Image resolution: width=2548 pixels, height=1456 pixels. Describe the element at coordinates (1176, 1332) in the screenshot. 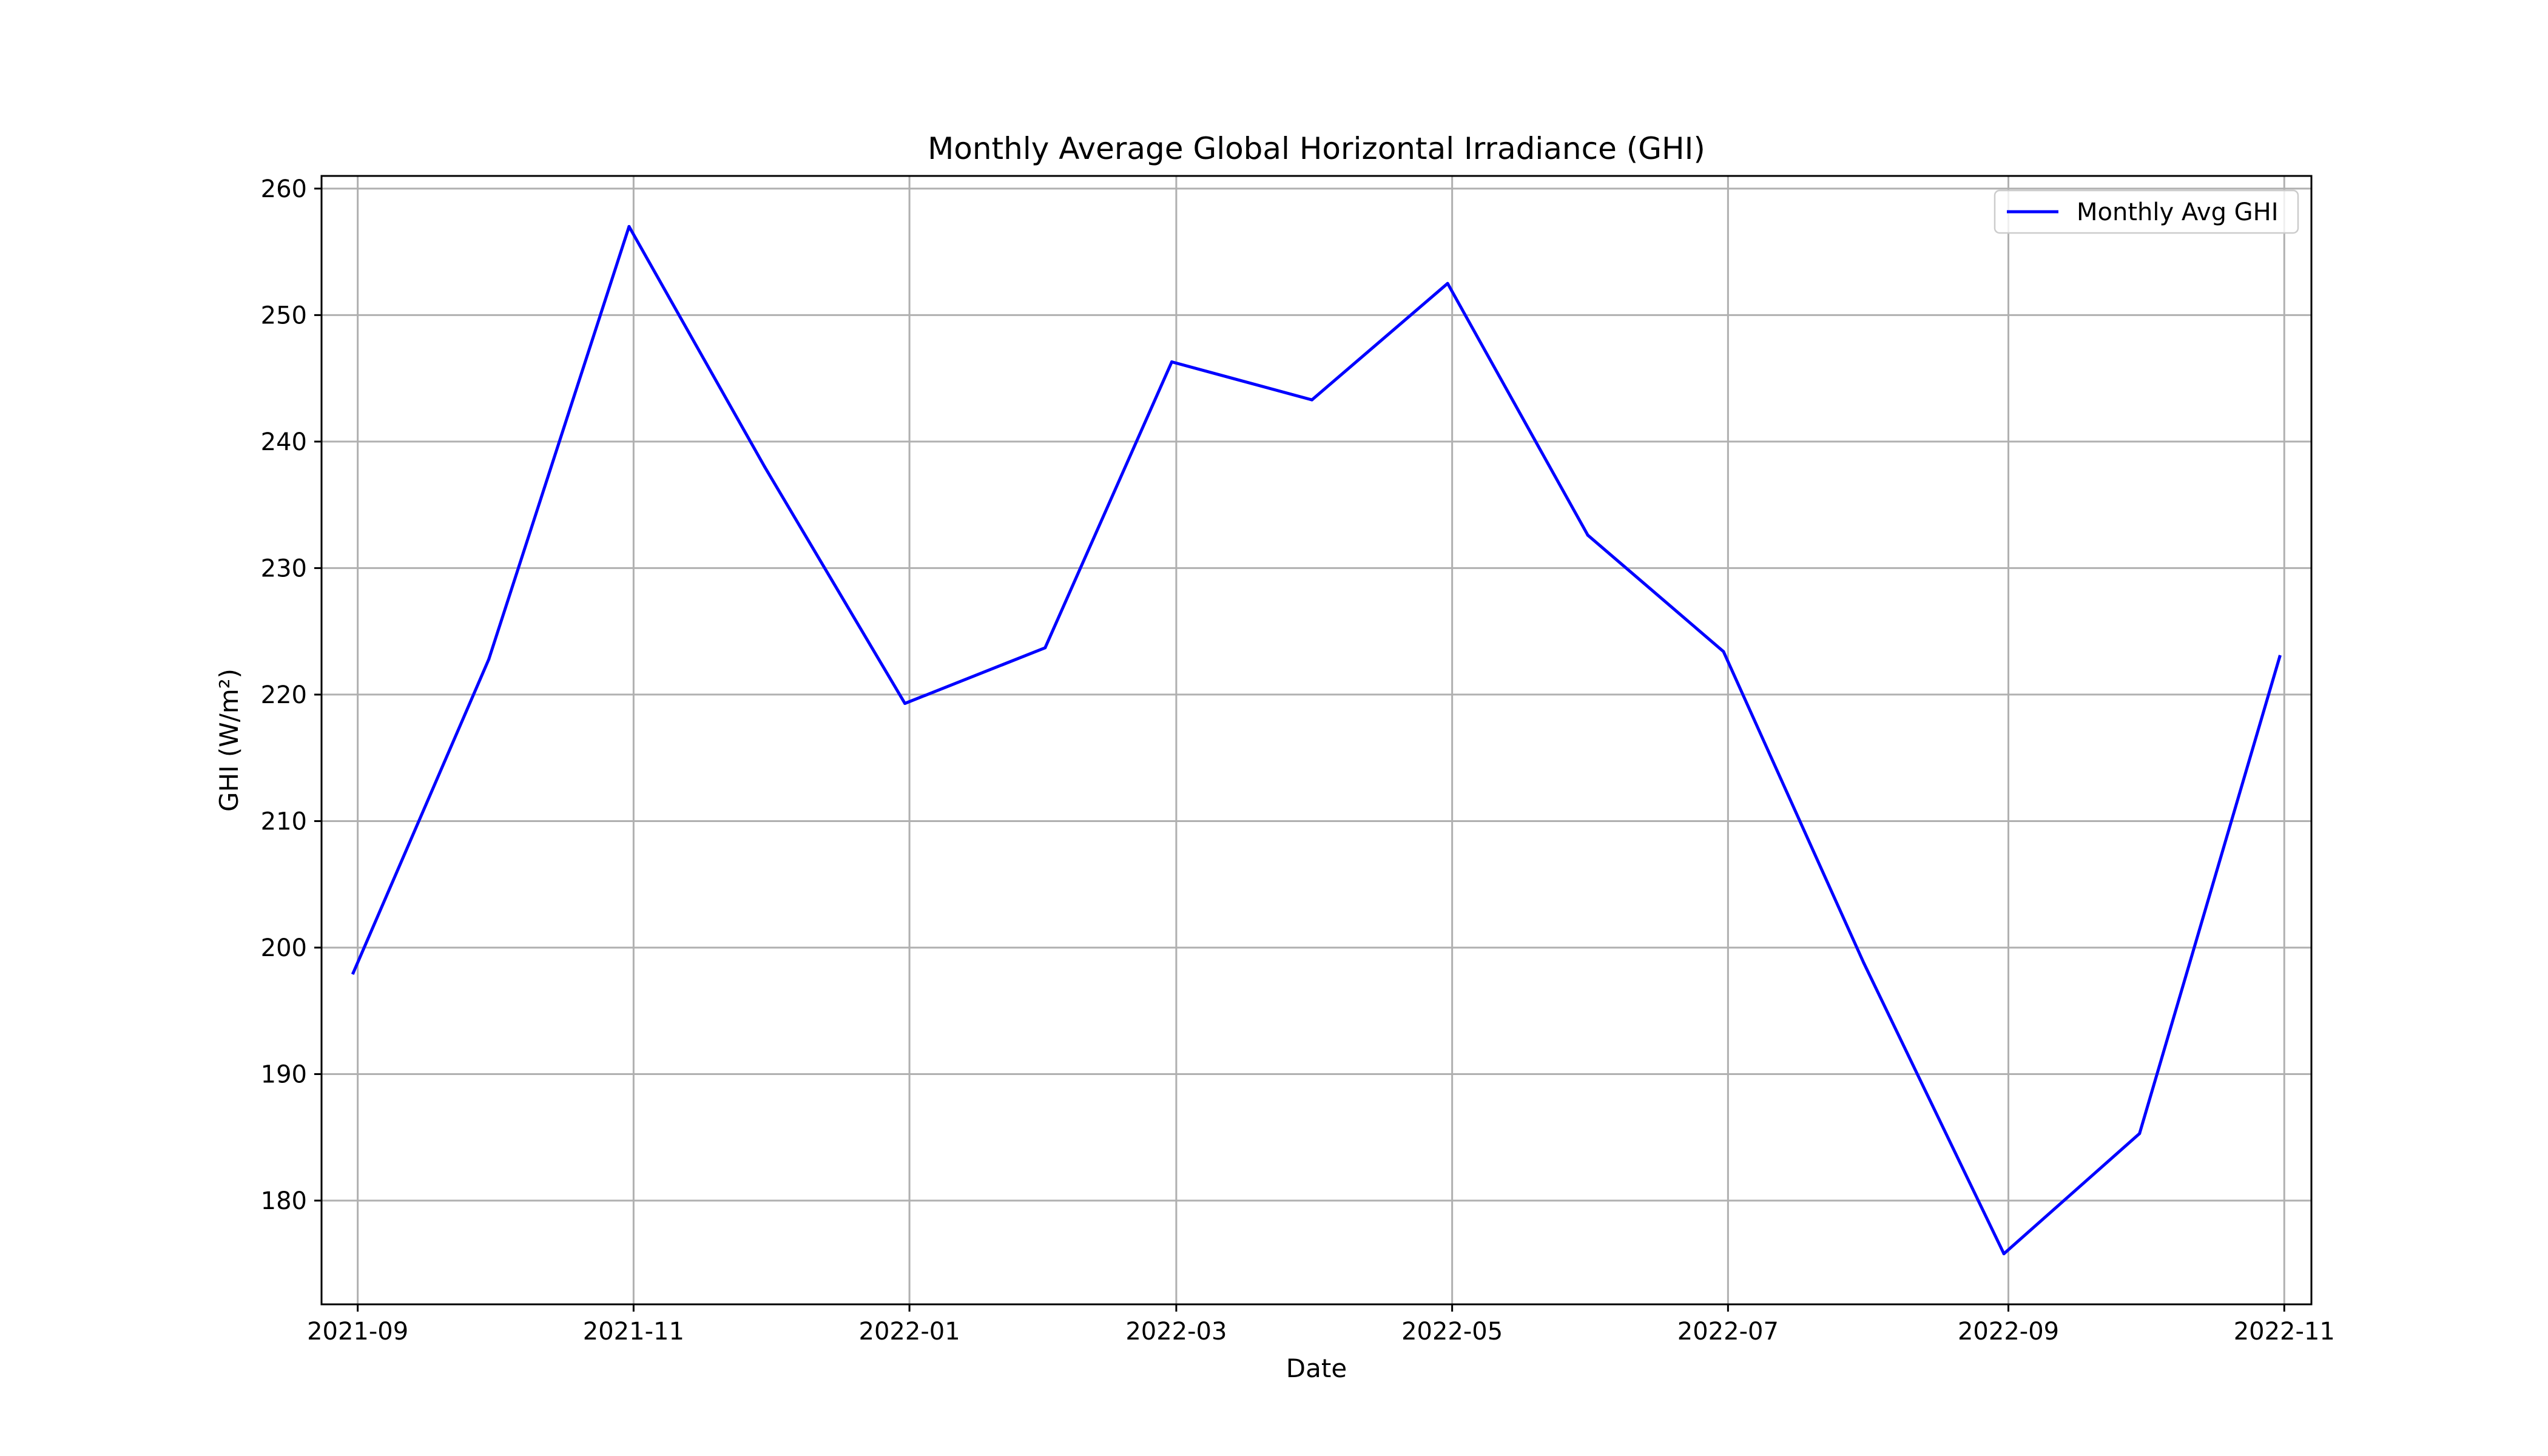

I see `x-tick-label: 2022-03` at that location.